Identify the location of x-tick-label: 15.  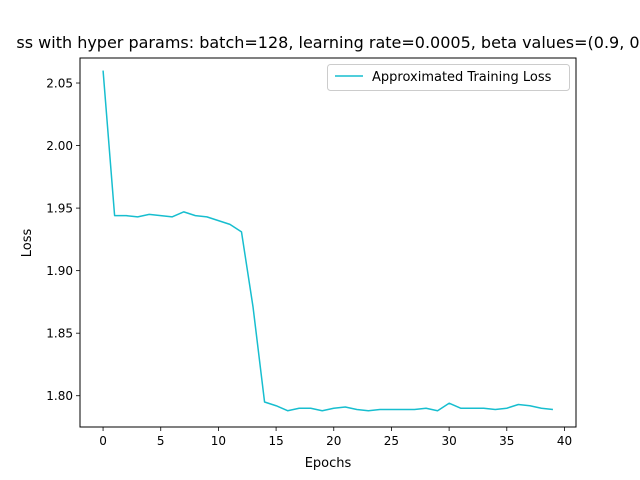
(275, 441).